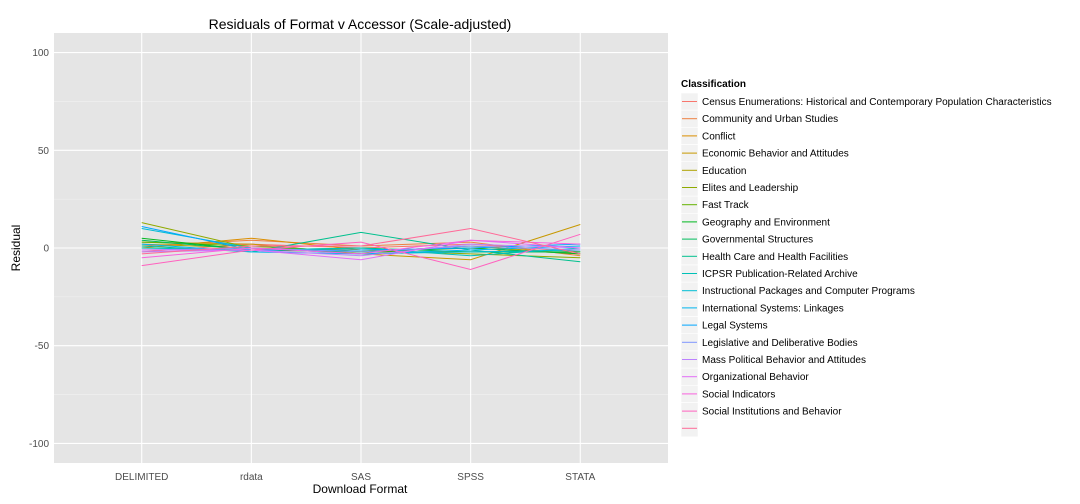  What do you see at coordinates (39, 249) in the screenshot?
I see `y-axis-ticks: 100 50 0 -50 -100` at bounding box center [39, 249].